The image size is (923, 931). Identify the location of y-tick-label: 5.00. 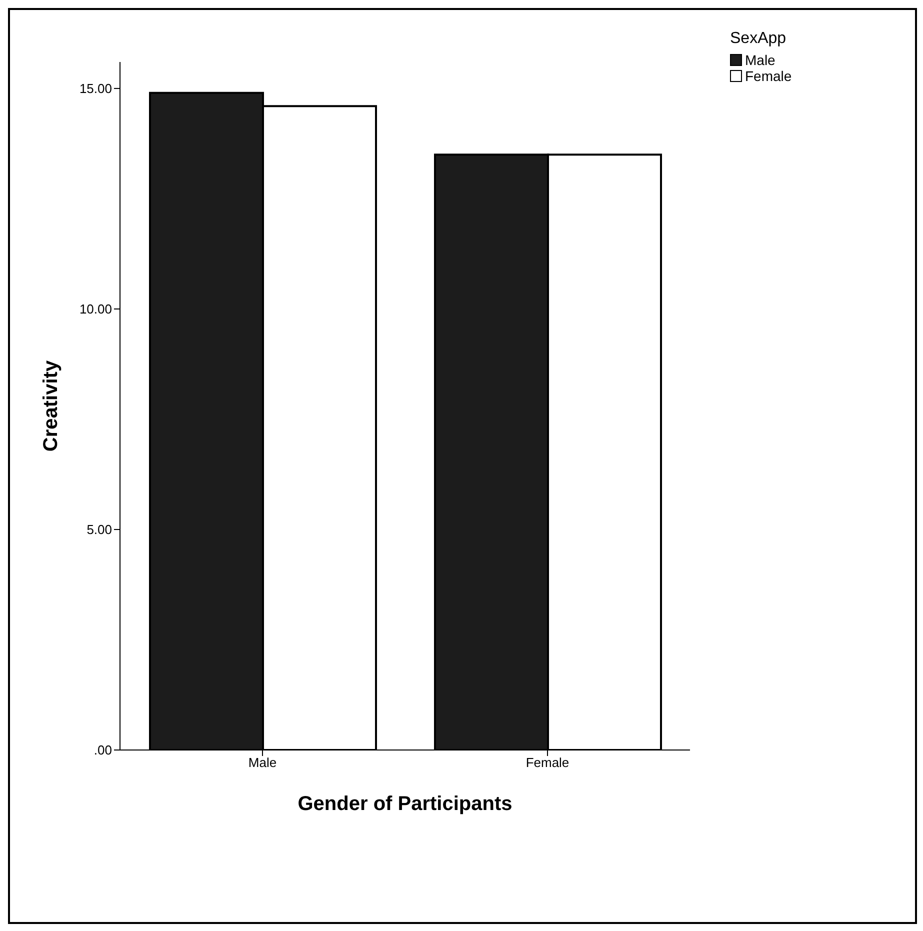
(99, 530).